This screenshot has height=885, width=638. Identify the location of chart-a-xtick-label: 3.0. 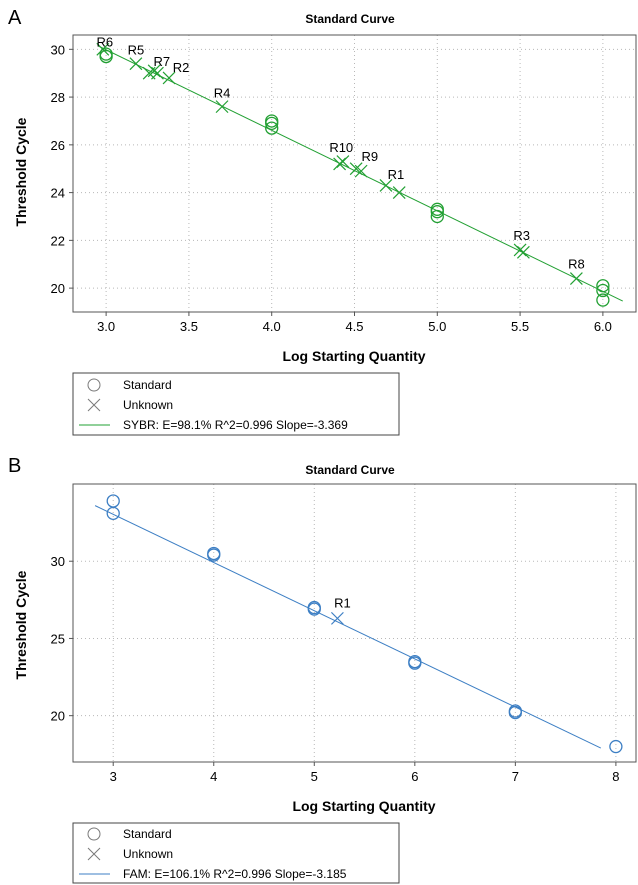
(106, 326).